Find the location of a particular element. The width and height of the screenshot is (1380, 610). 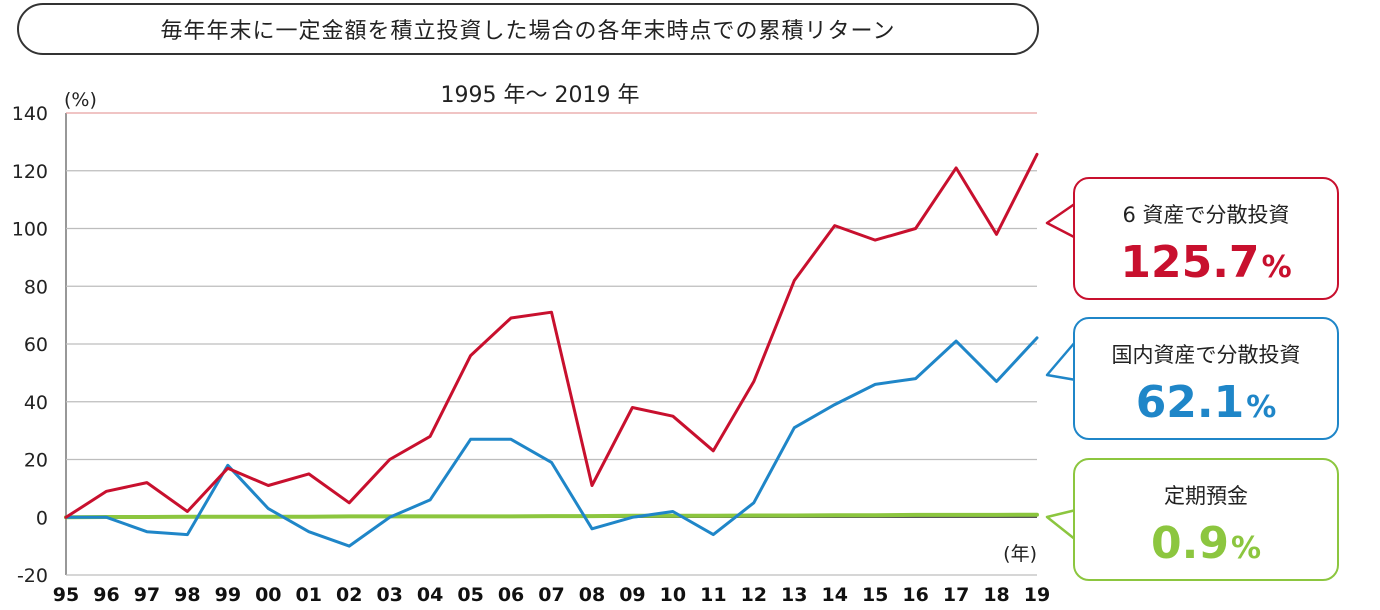

callout-deposit-value: 0.9 is located at coordinates (1189, 543).